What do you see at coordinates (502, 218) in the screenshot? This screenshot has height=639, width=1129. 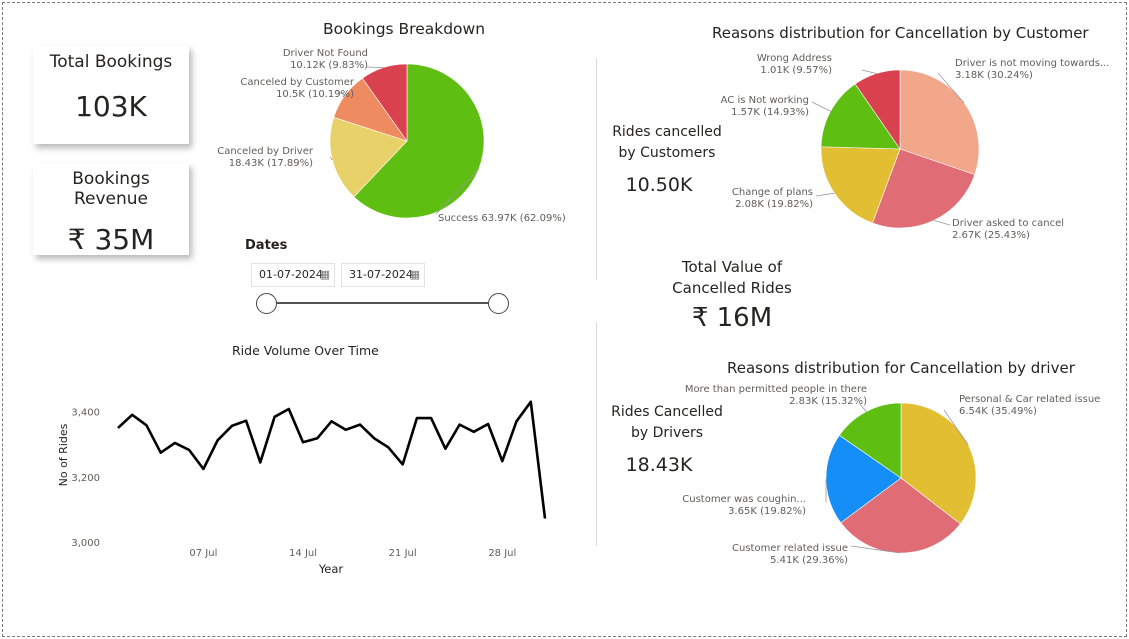 I see `bookings-label-success: Success 63.97K (62.09%)` at bounding box center [502, 218].